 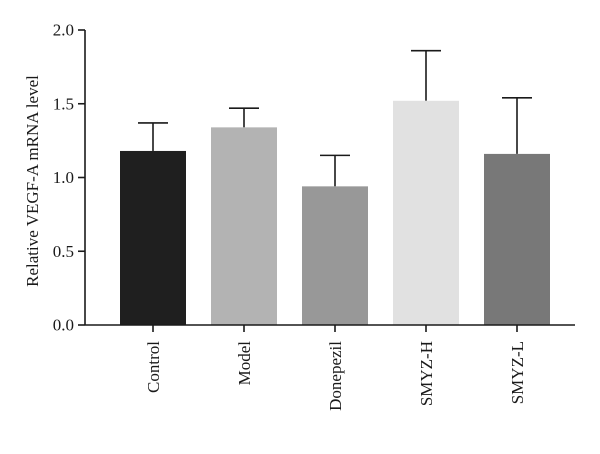 What do you see at coordinates (426, 212) in the screenshot?
I see `bar-smyz-h` at bounding box center [426, 212].